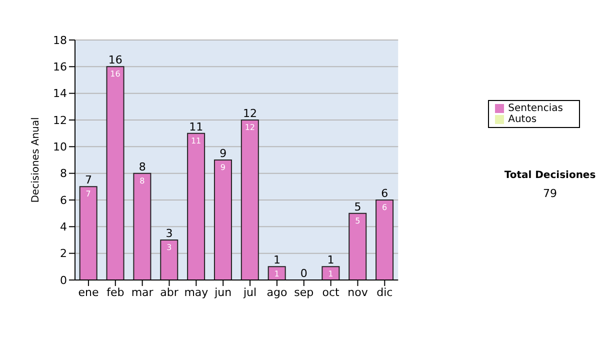 This screenshot has height=340, width=600. I want to click on y-tick-label: 6, so click(63, 200).